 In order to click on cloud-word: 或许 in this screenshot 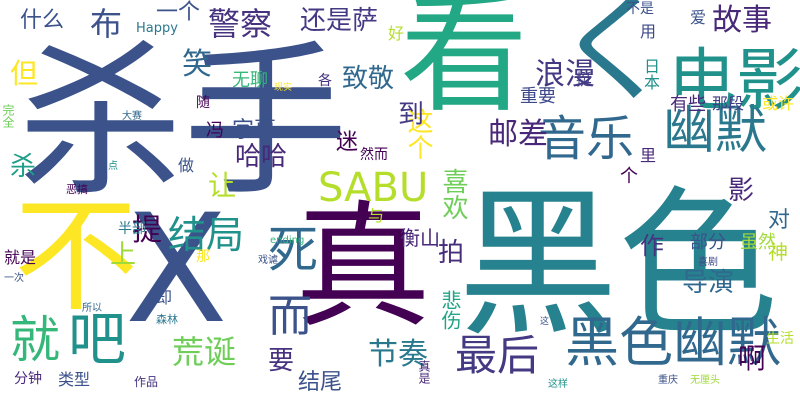, I will do `click(778, 103)`.